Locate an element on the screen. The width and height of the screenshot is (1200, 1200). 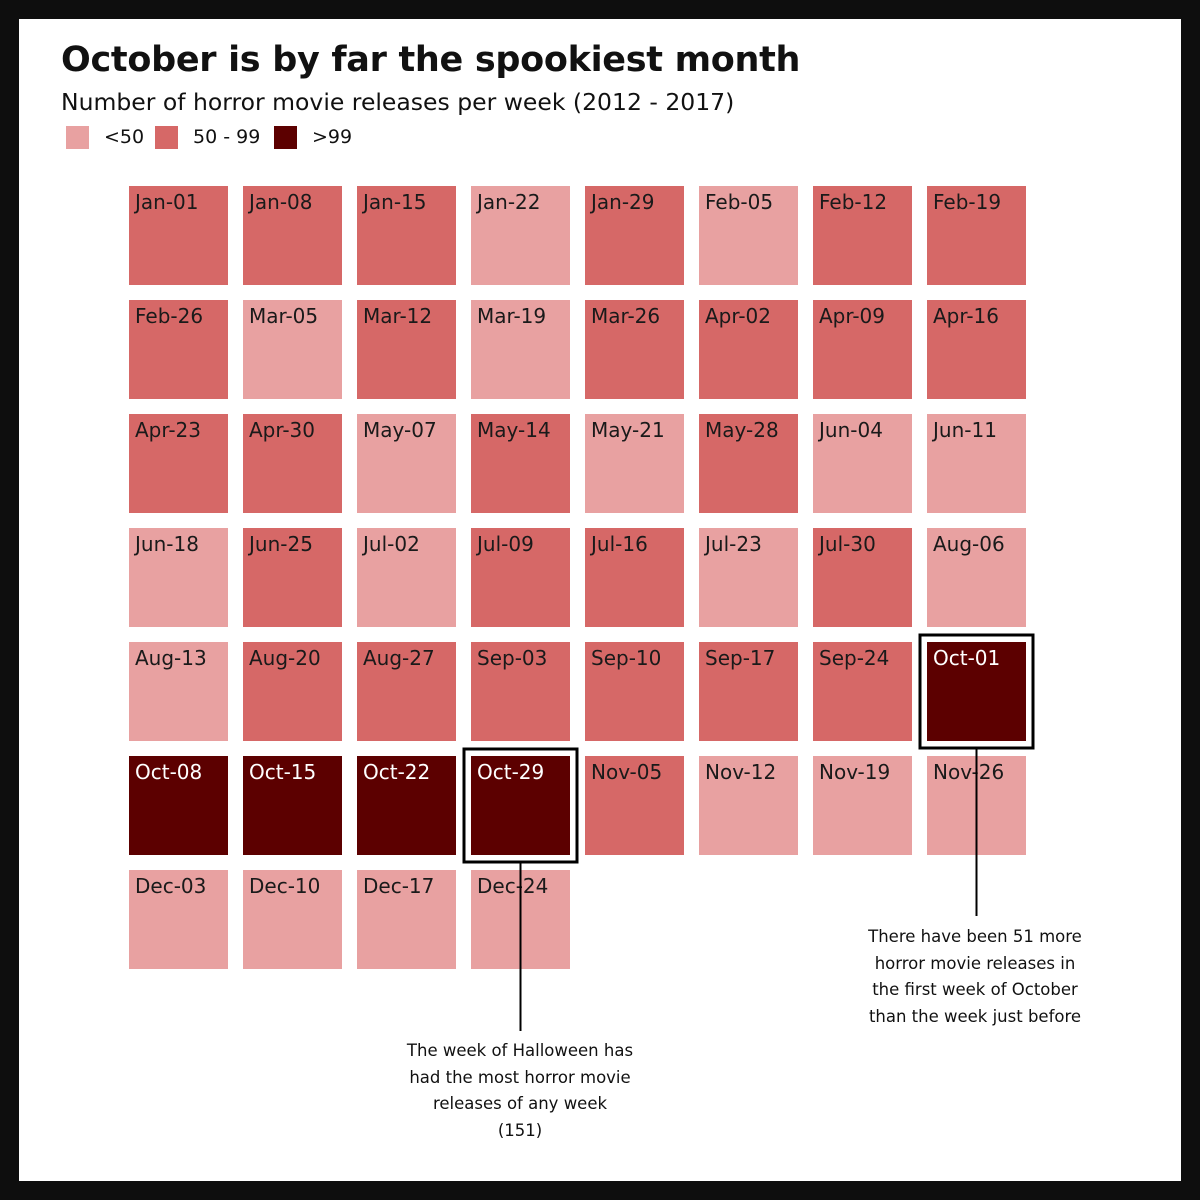
week-label: Apr-23 is located at coordinates (168, 430).